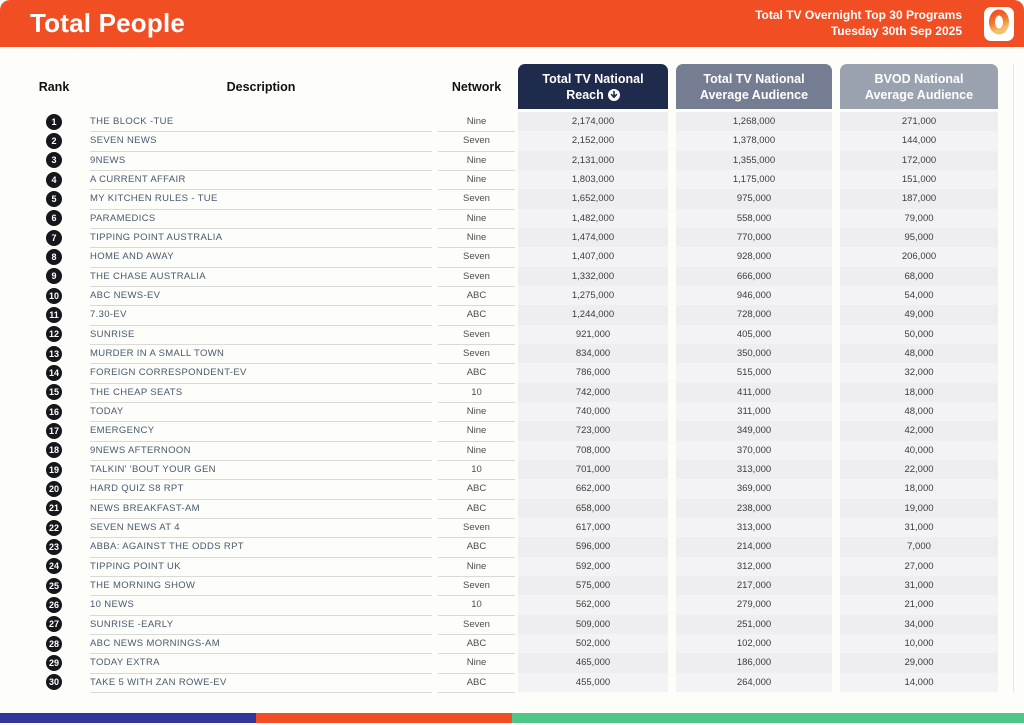 This screenshot has width=1024, height=725. I want to click on reach-value: 834,000, so click(593, 354).